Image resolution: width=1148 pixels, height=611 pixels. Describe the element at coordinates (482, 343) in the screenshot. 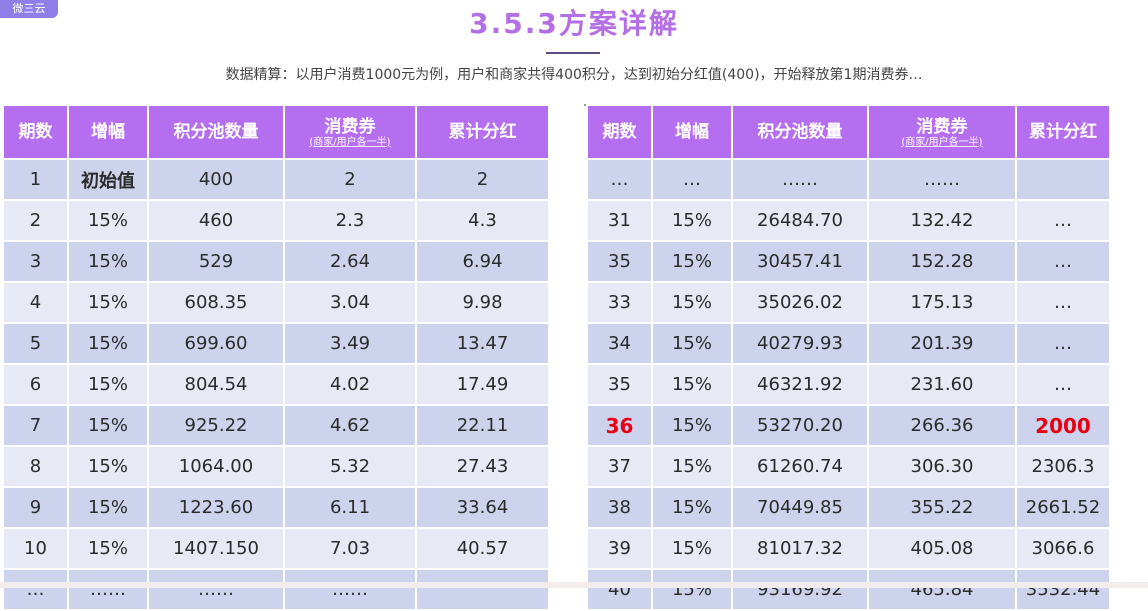

I see `table-cell: 13.47` at that location.